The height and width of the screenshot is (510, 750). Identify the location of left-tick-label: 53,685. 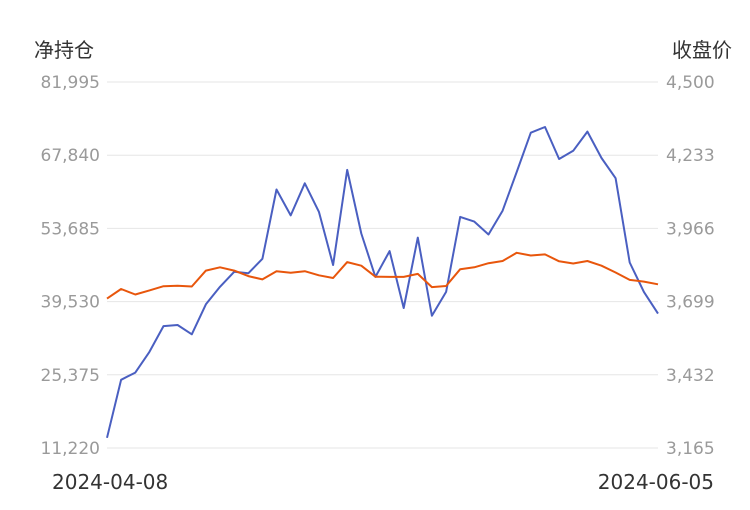
(70, 229).